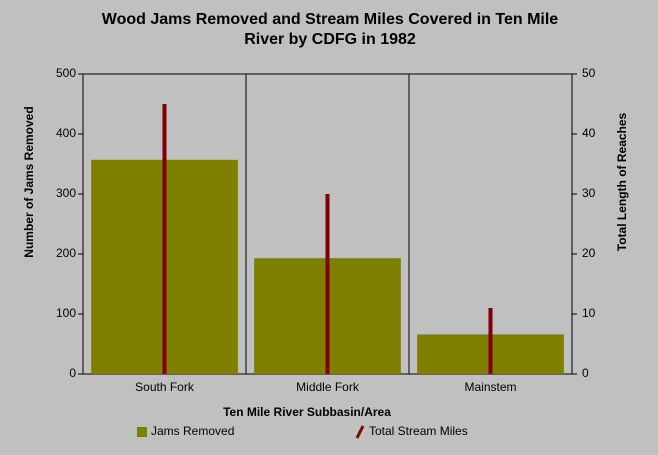  I want to click on y2-tick-label: 30, so click(589, 193).